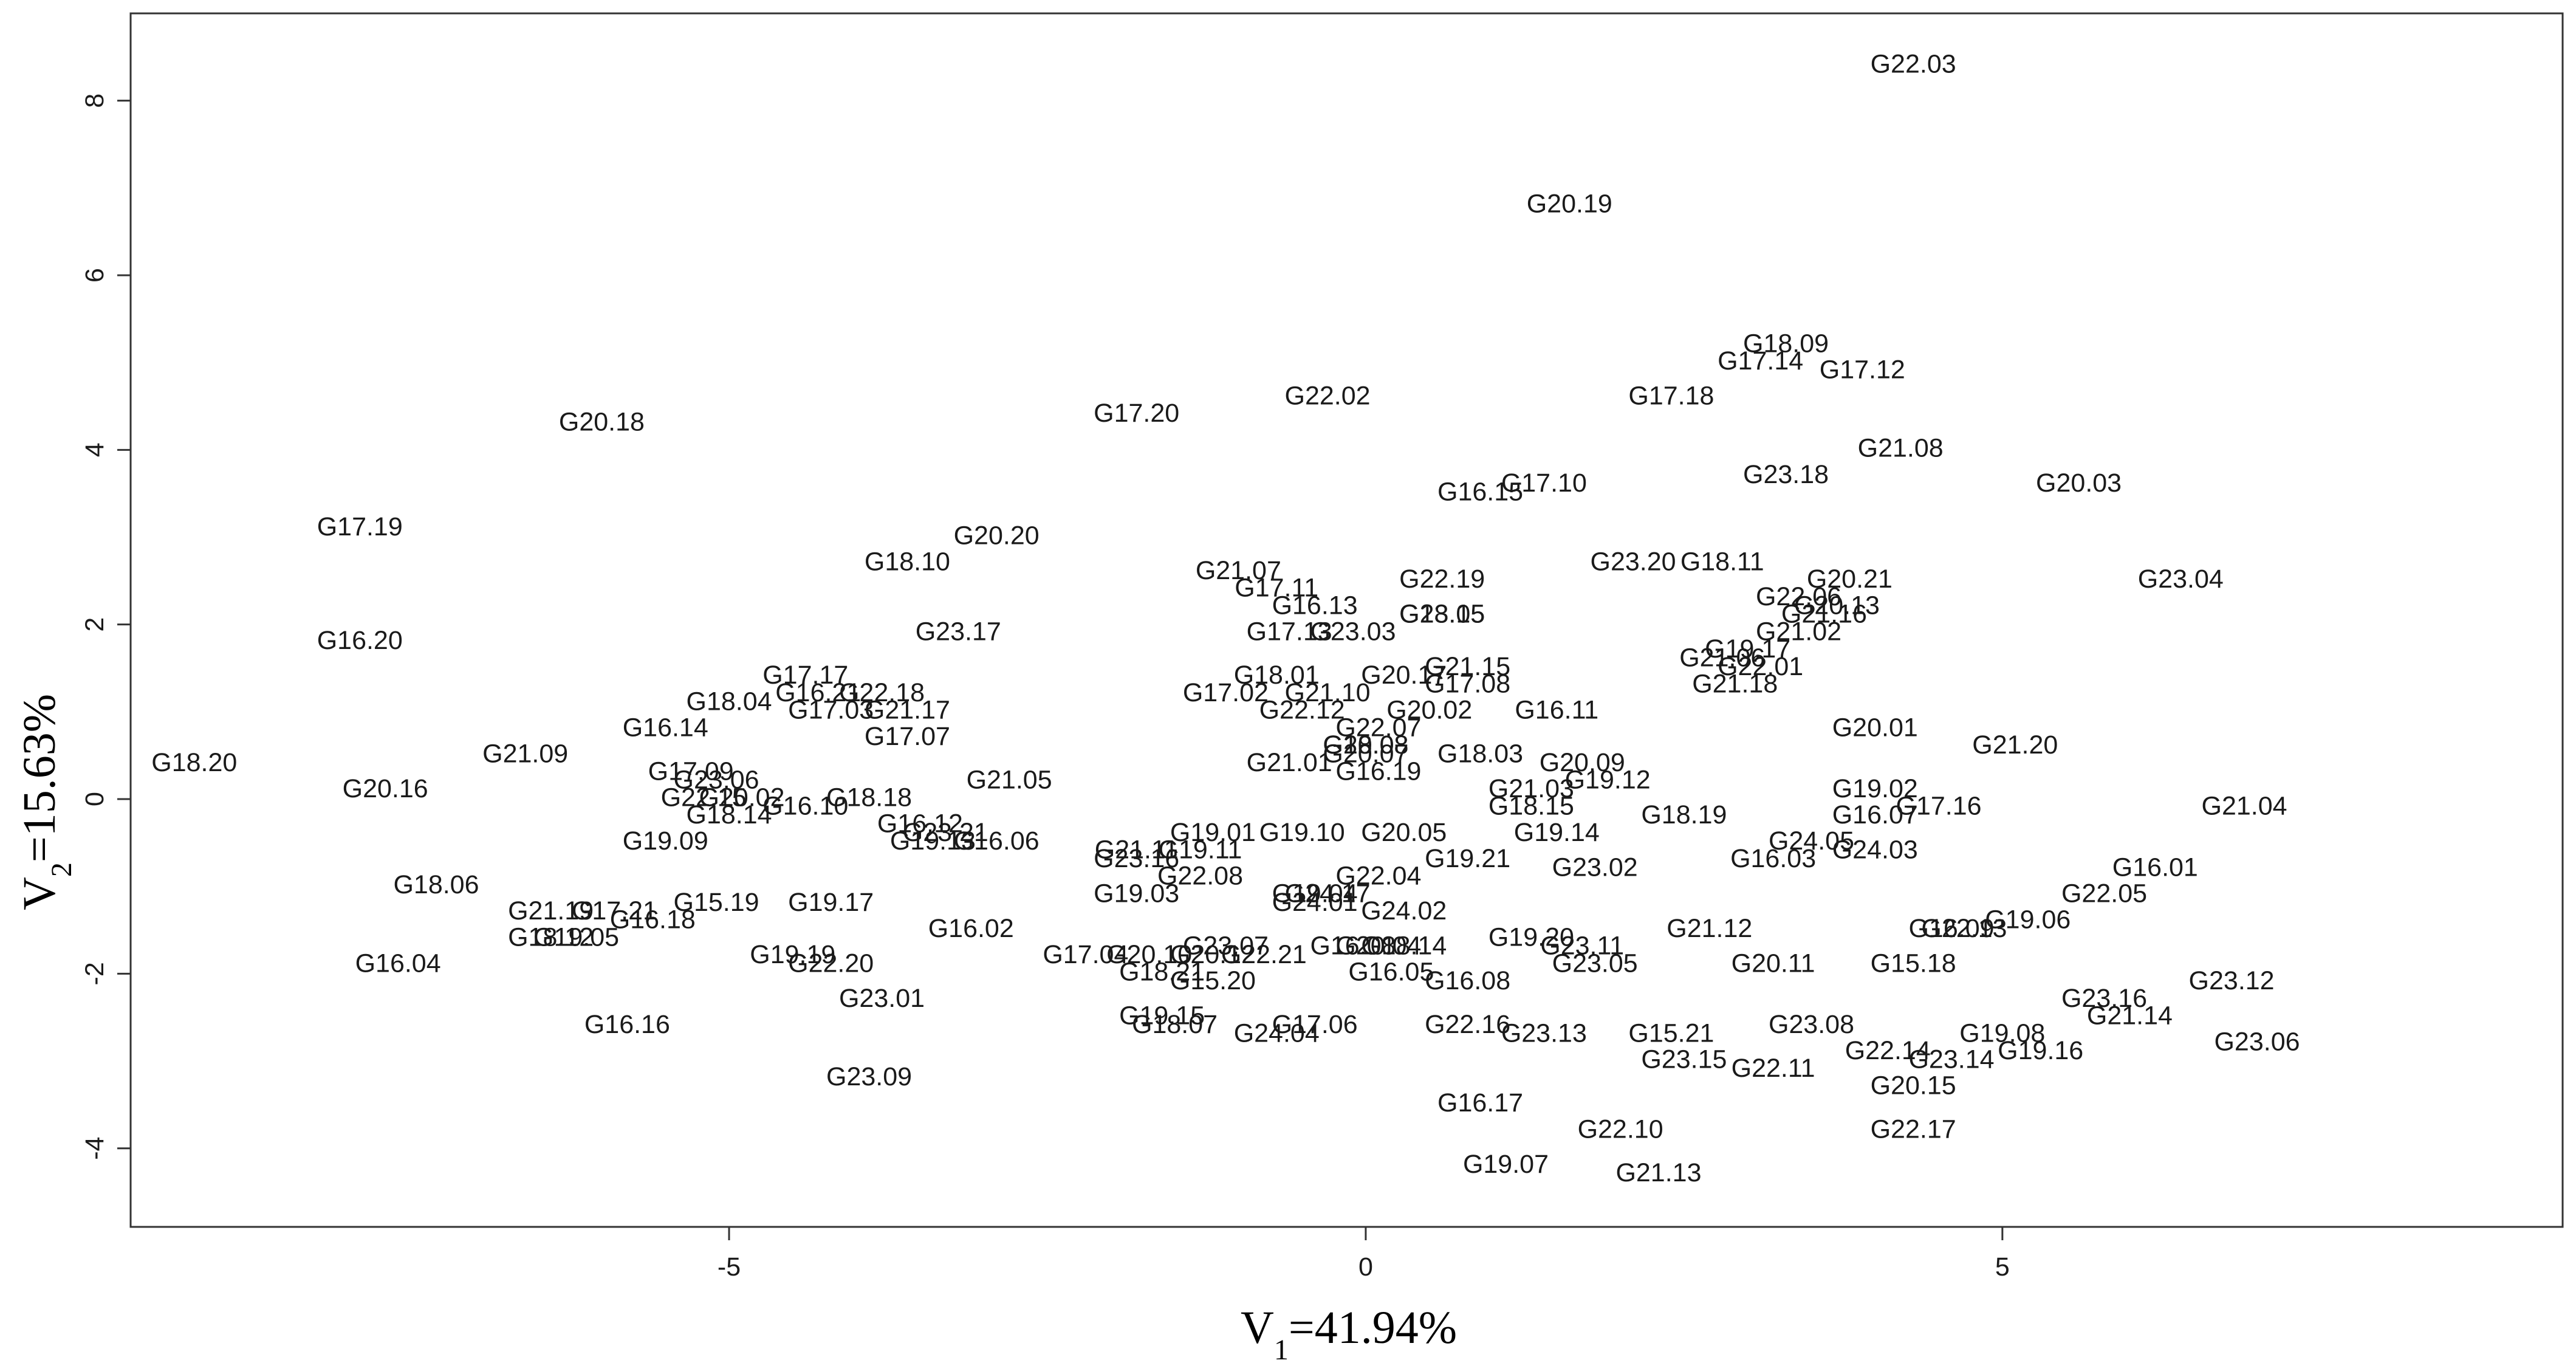 This screenshot has height=1363, width=2576. What do you see at coordinates (94, 101) in the screenshot?
I see `y-tick-label: 8` at bounding box center [94, 101].